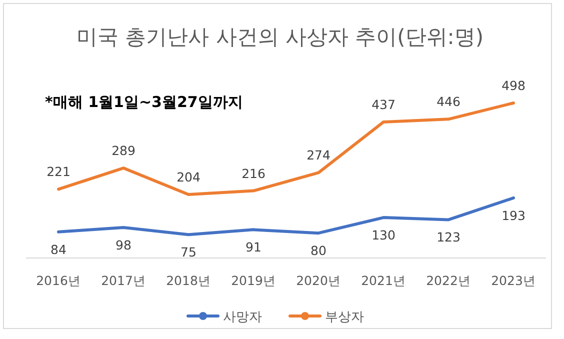 This screenshot has height=339, width=564. Describe the element at coordinates (384, 235) in the screenshot. I see `data-label: 130` at that location.